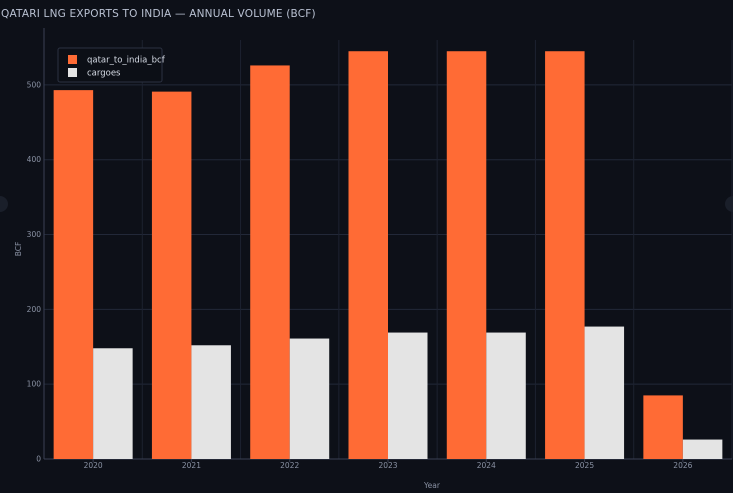 This screenshot has height=493, width=733. What do you see at coordinates (506, 395) in the screenshot?
I see `bar-cargoes-2024` at bounding box center [506, 395].